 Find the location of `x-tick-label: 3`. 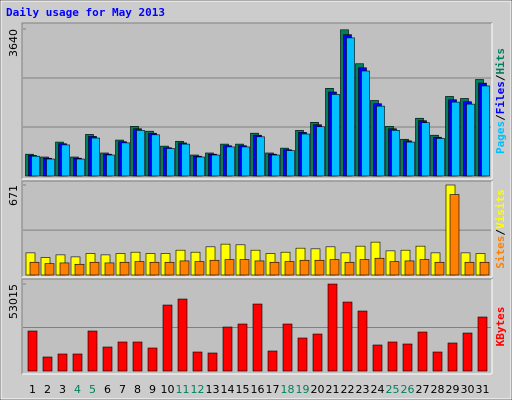

x-tick-label: 3 is located at coordinates (62, 389).